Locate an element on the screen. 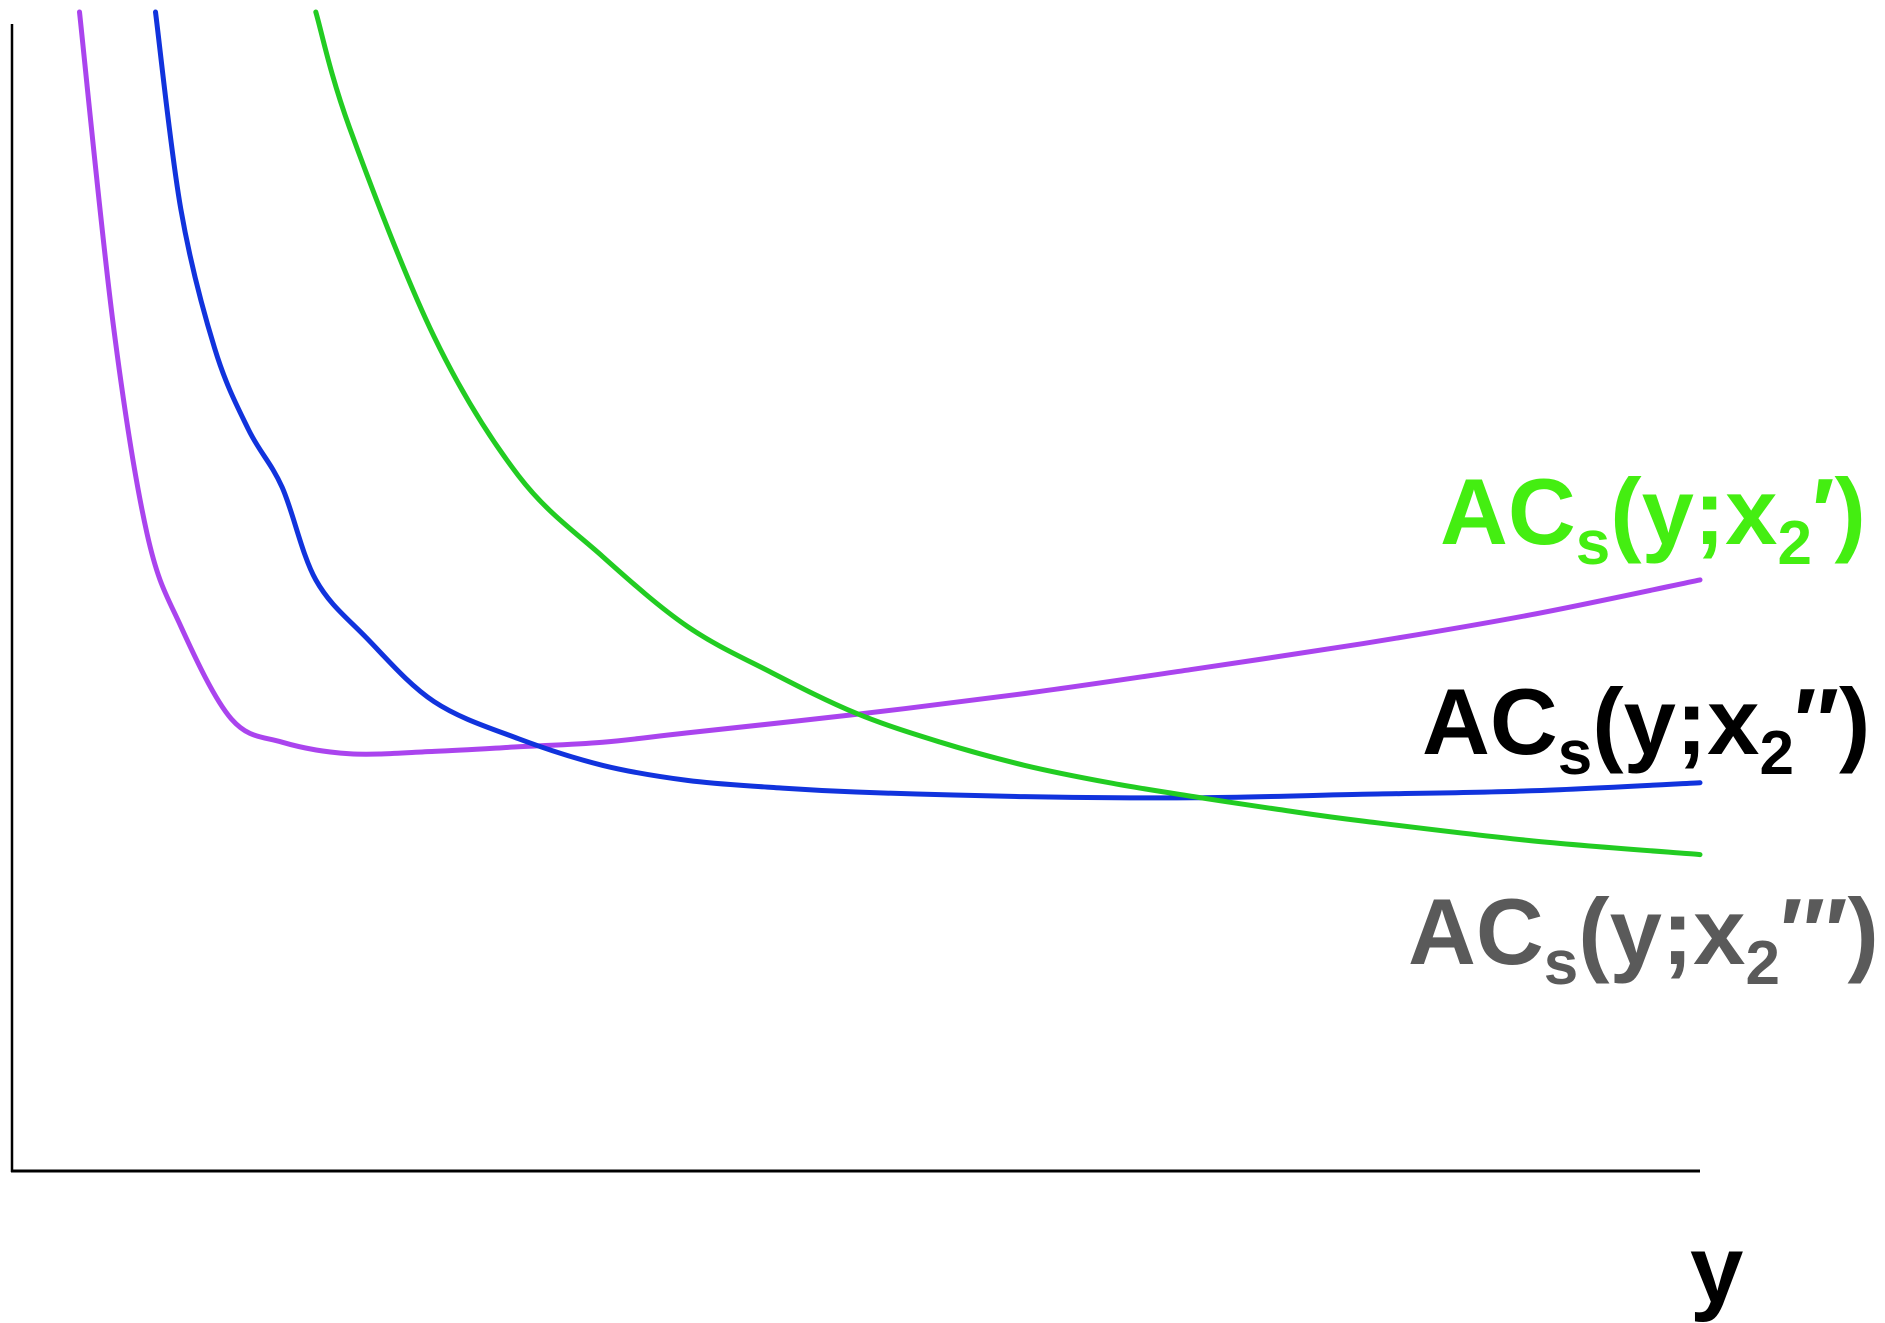 Image resolution: width=1885 pixels, height=1323 pixels. label-3-base: AC is located at coordinates (1476, 931).